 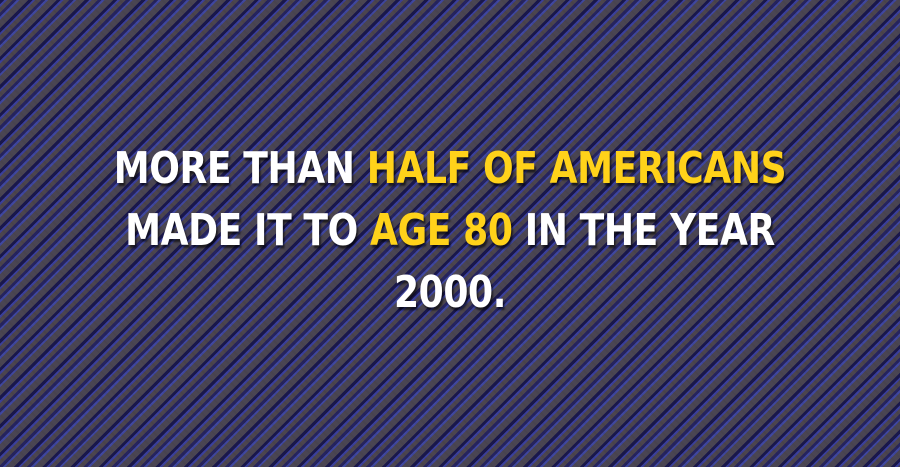 What do you see at coordinates (248, 230) in the screenshot?
I see `fact-text-plain: MADE IT TO` at bounding box center [248, 230].